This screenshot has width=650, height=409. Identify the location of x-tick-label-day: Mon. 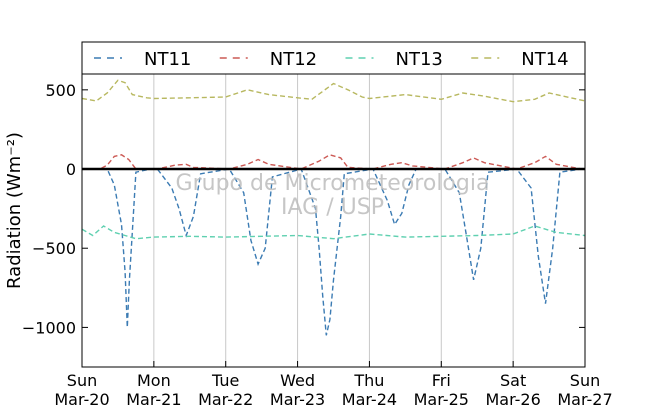
(154, 380).